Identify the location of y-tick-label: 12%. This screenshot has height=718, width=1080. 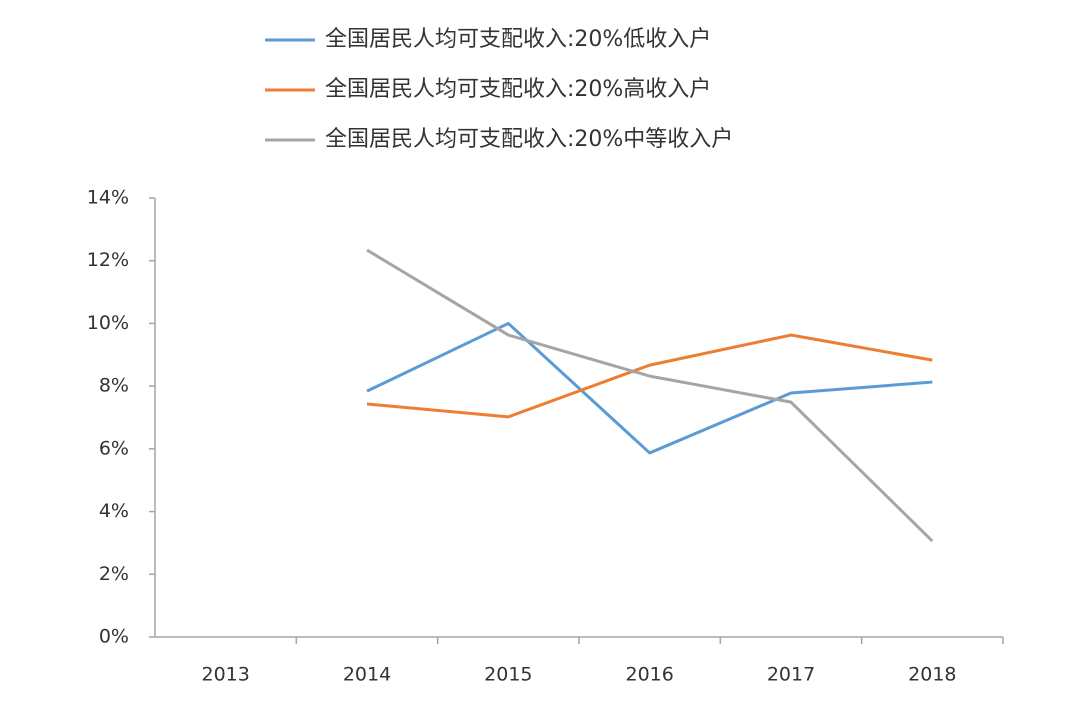
(108, 260).